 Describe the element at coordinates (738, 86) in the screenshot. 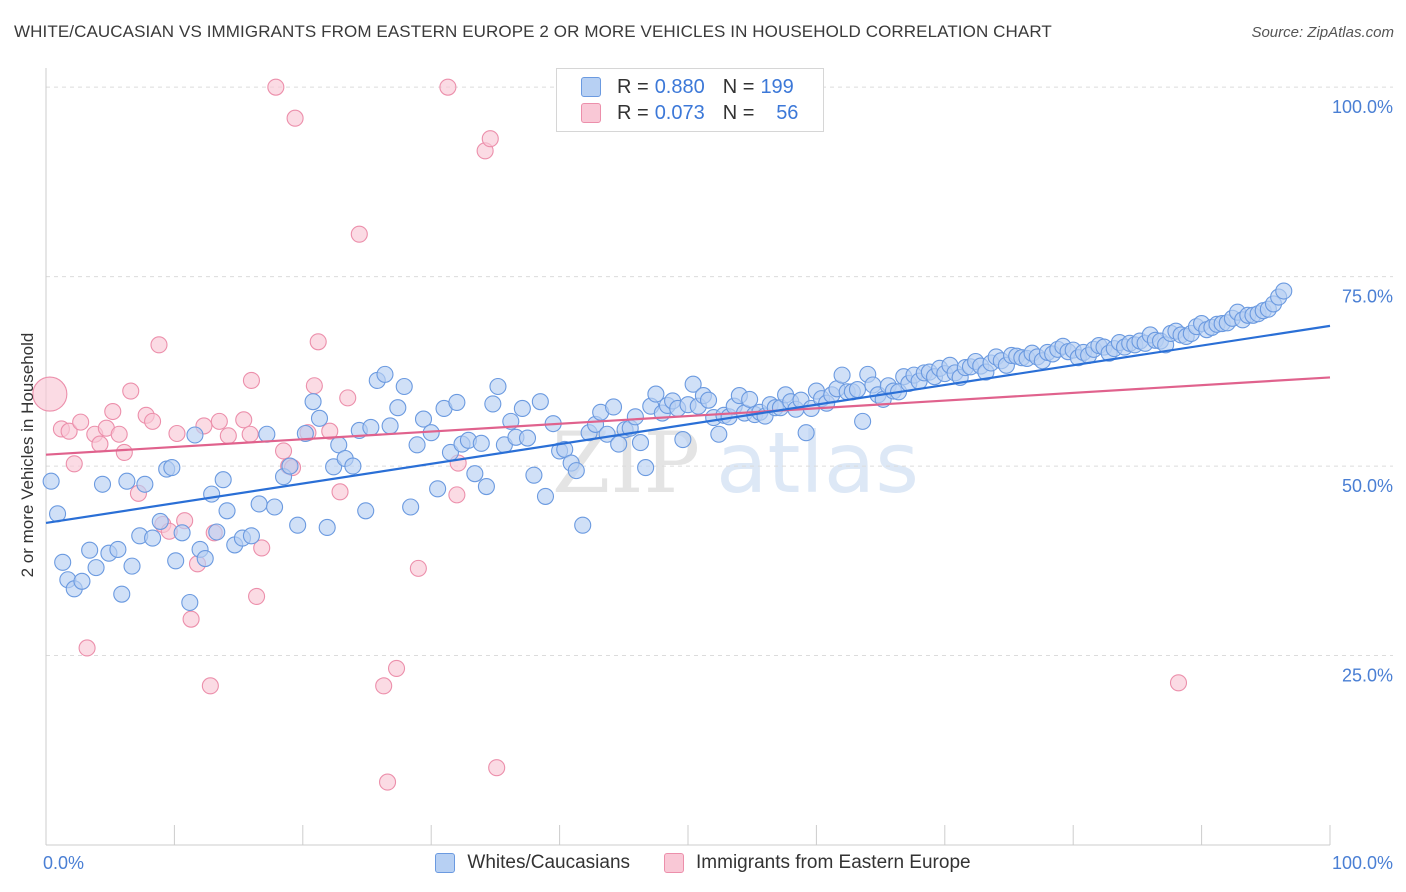

I see `legend-n-label: N =` at that location.